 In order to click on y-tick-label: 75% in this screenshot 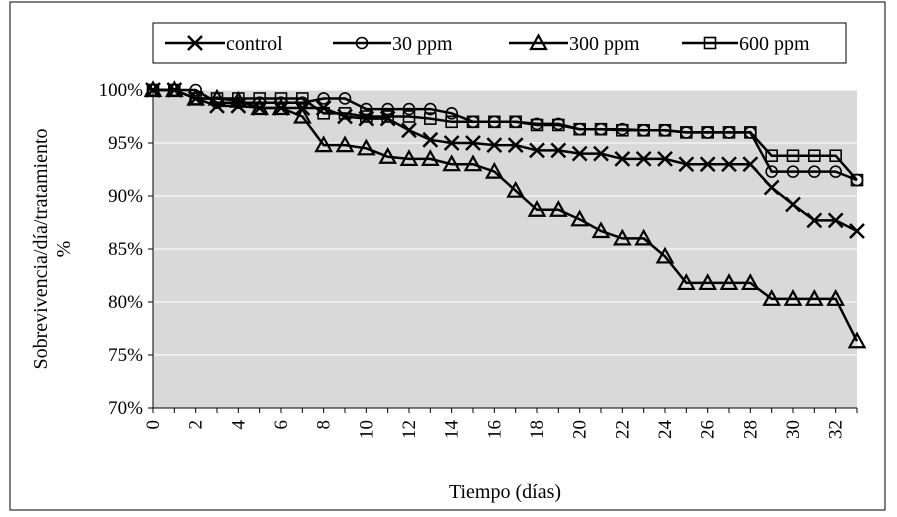, I will do `click(125, 355)`.